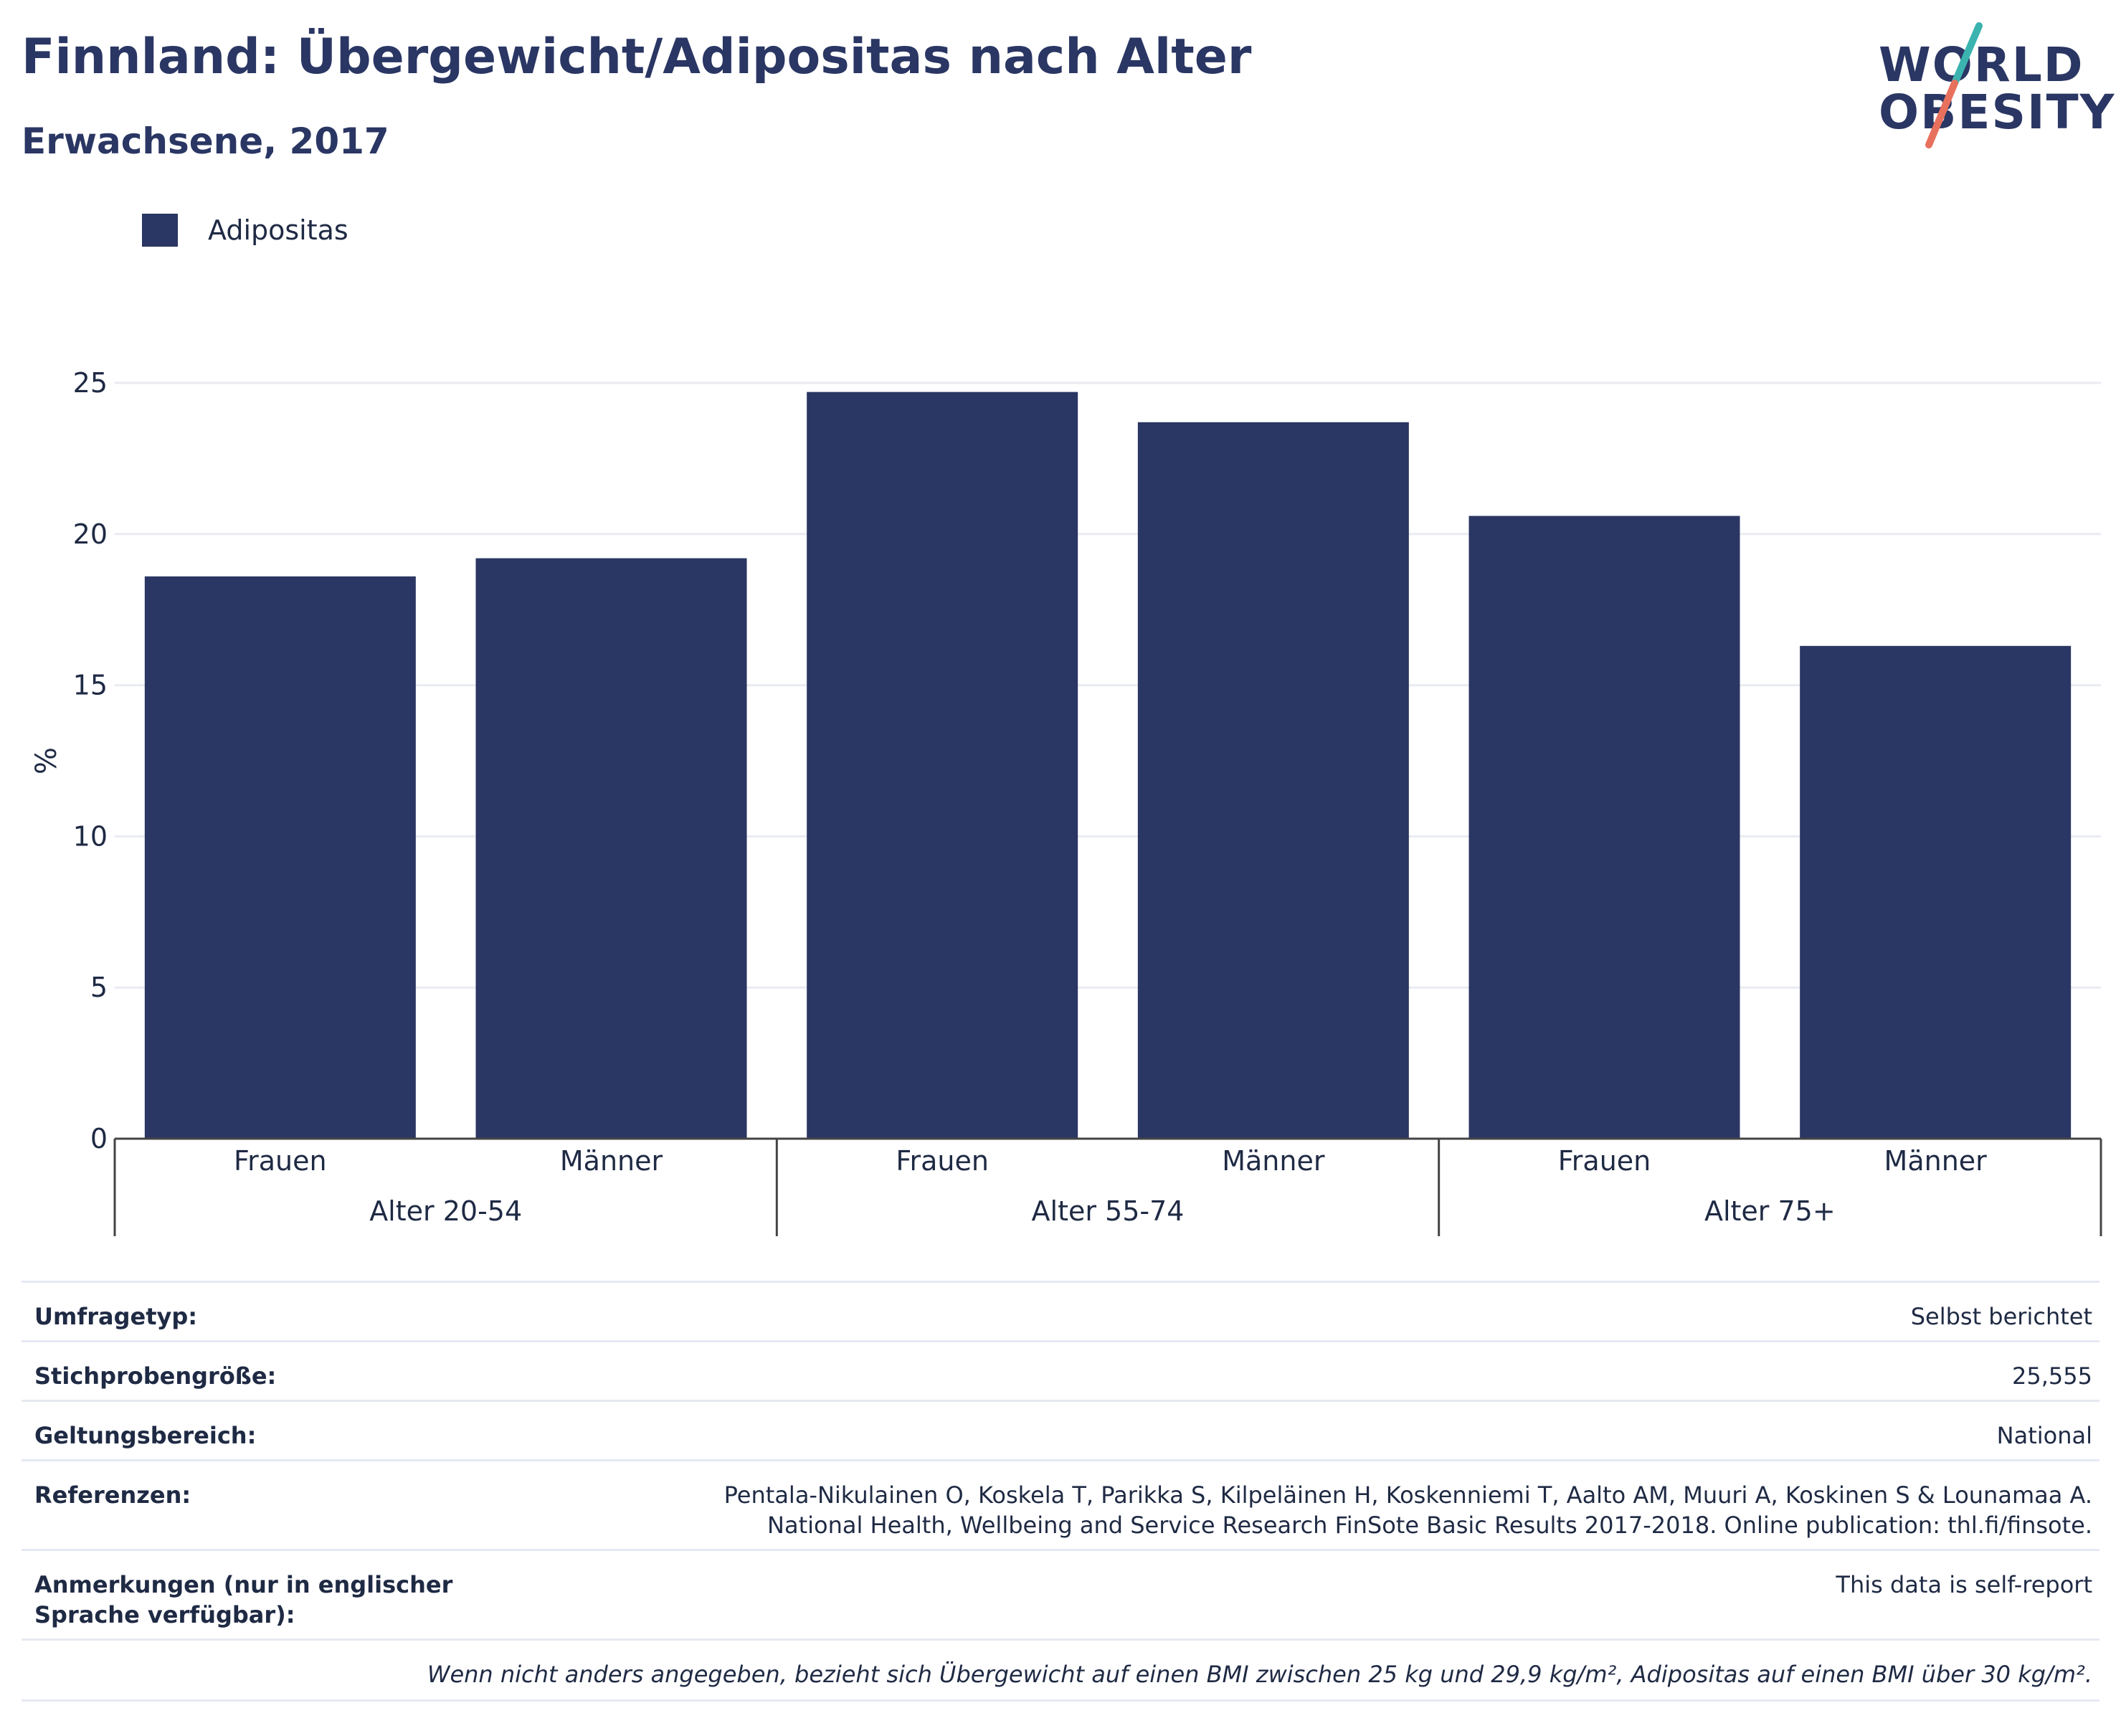 The image size is (2121, 1736). What do you see at coordinates (155, 1376) in the screenshot?
I see `info-key: Stichprobengröße:` at bounding box center [155, 1376].